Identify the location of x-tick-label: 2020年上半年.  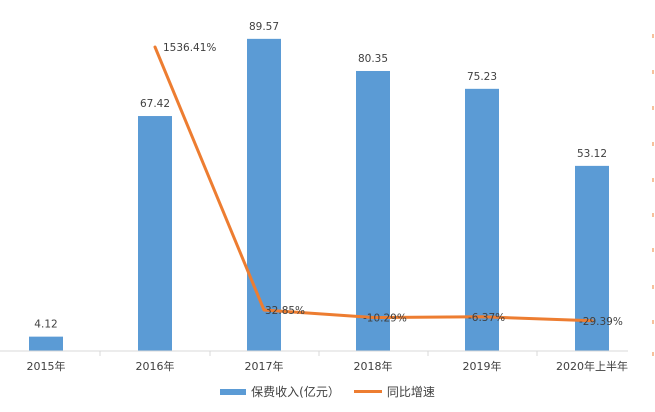
(592, 366).